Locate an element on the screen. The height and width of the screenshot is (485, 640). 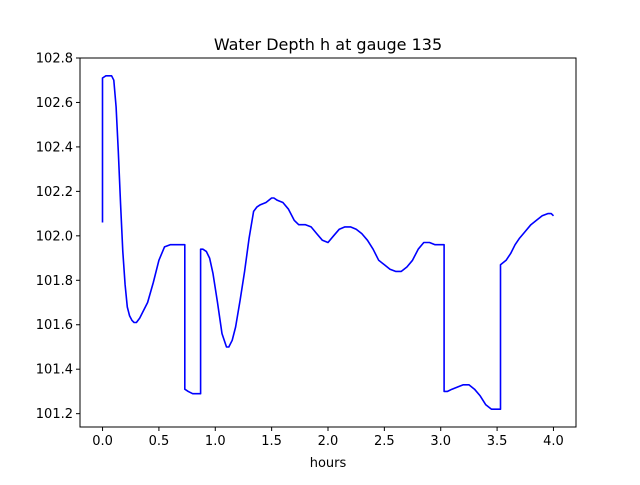
x-tick-label: 3.0 is located at coordinates (440, 441).